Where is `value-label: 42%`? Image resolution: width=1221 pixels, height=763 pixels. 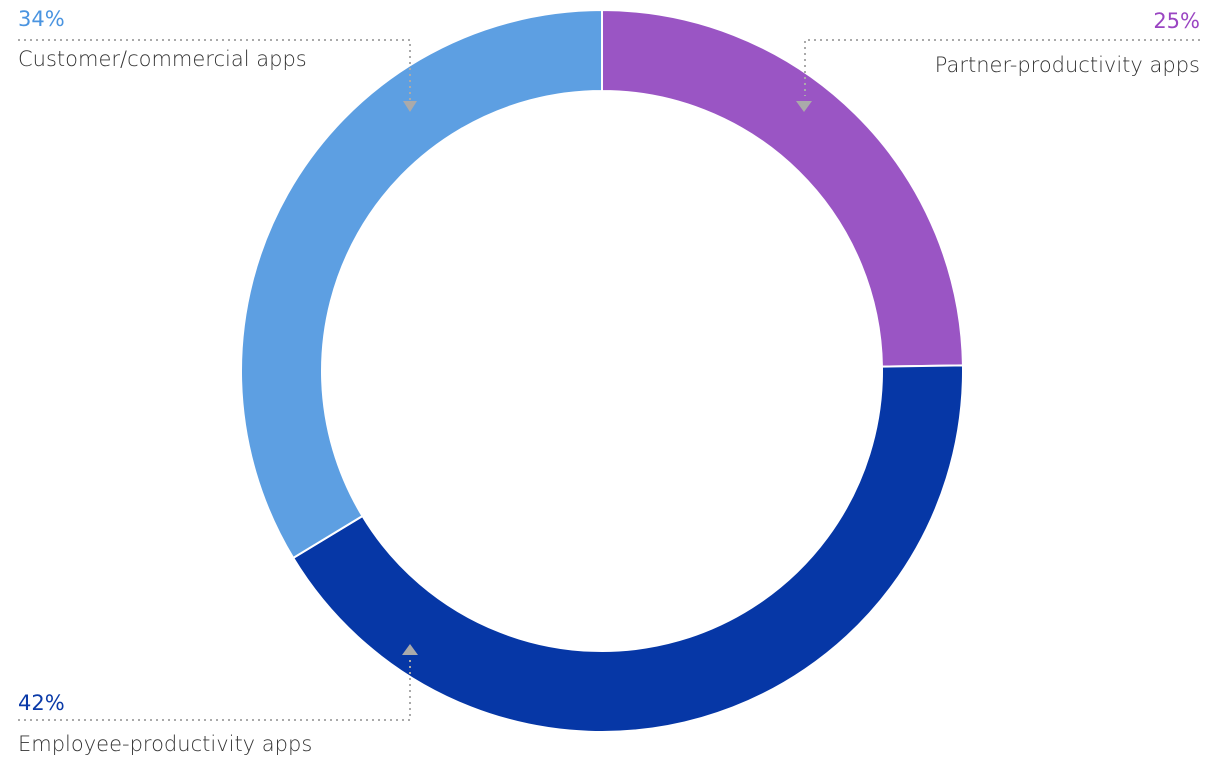 value-label: 42% is located at coordinates (41, 703).